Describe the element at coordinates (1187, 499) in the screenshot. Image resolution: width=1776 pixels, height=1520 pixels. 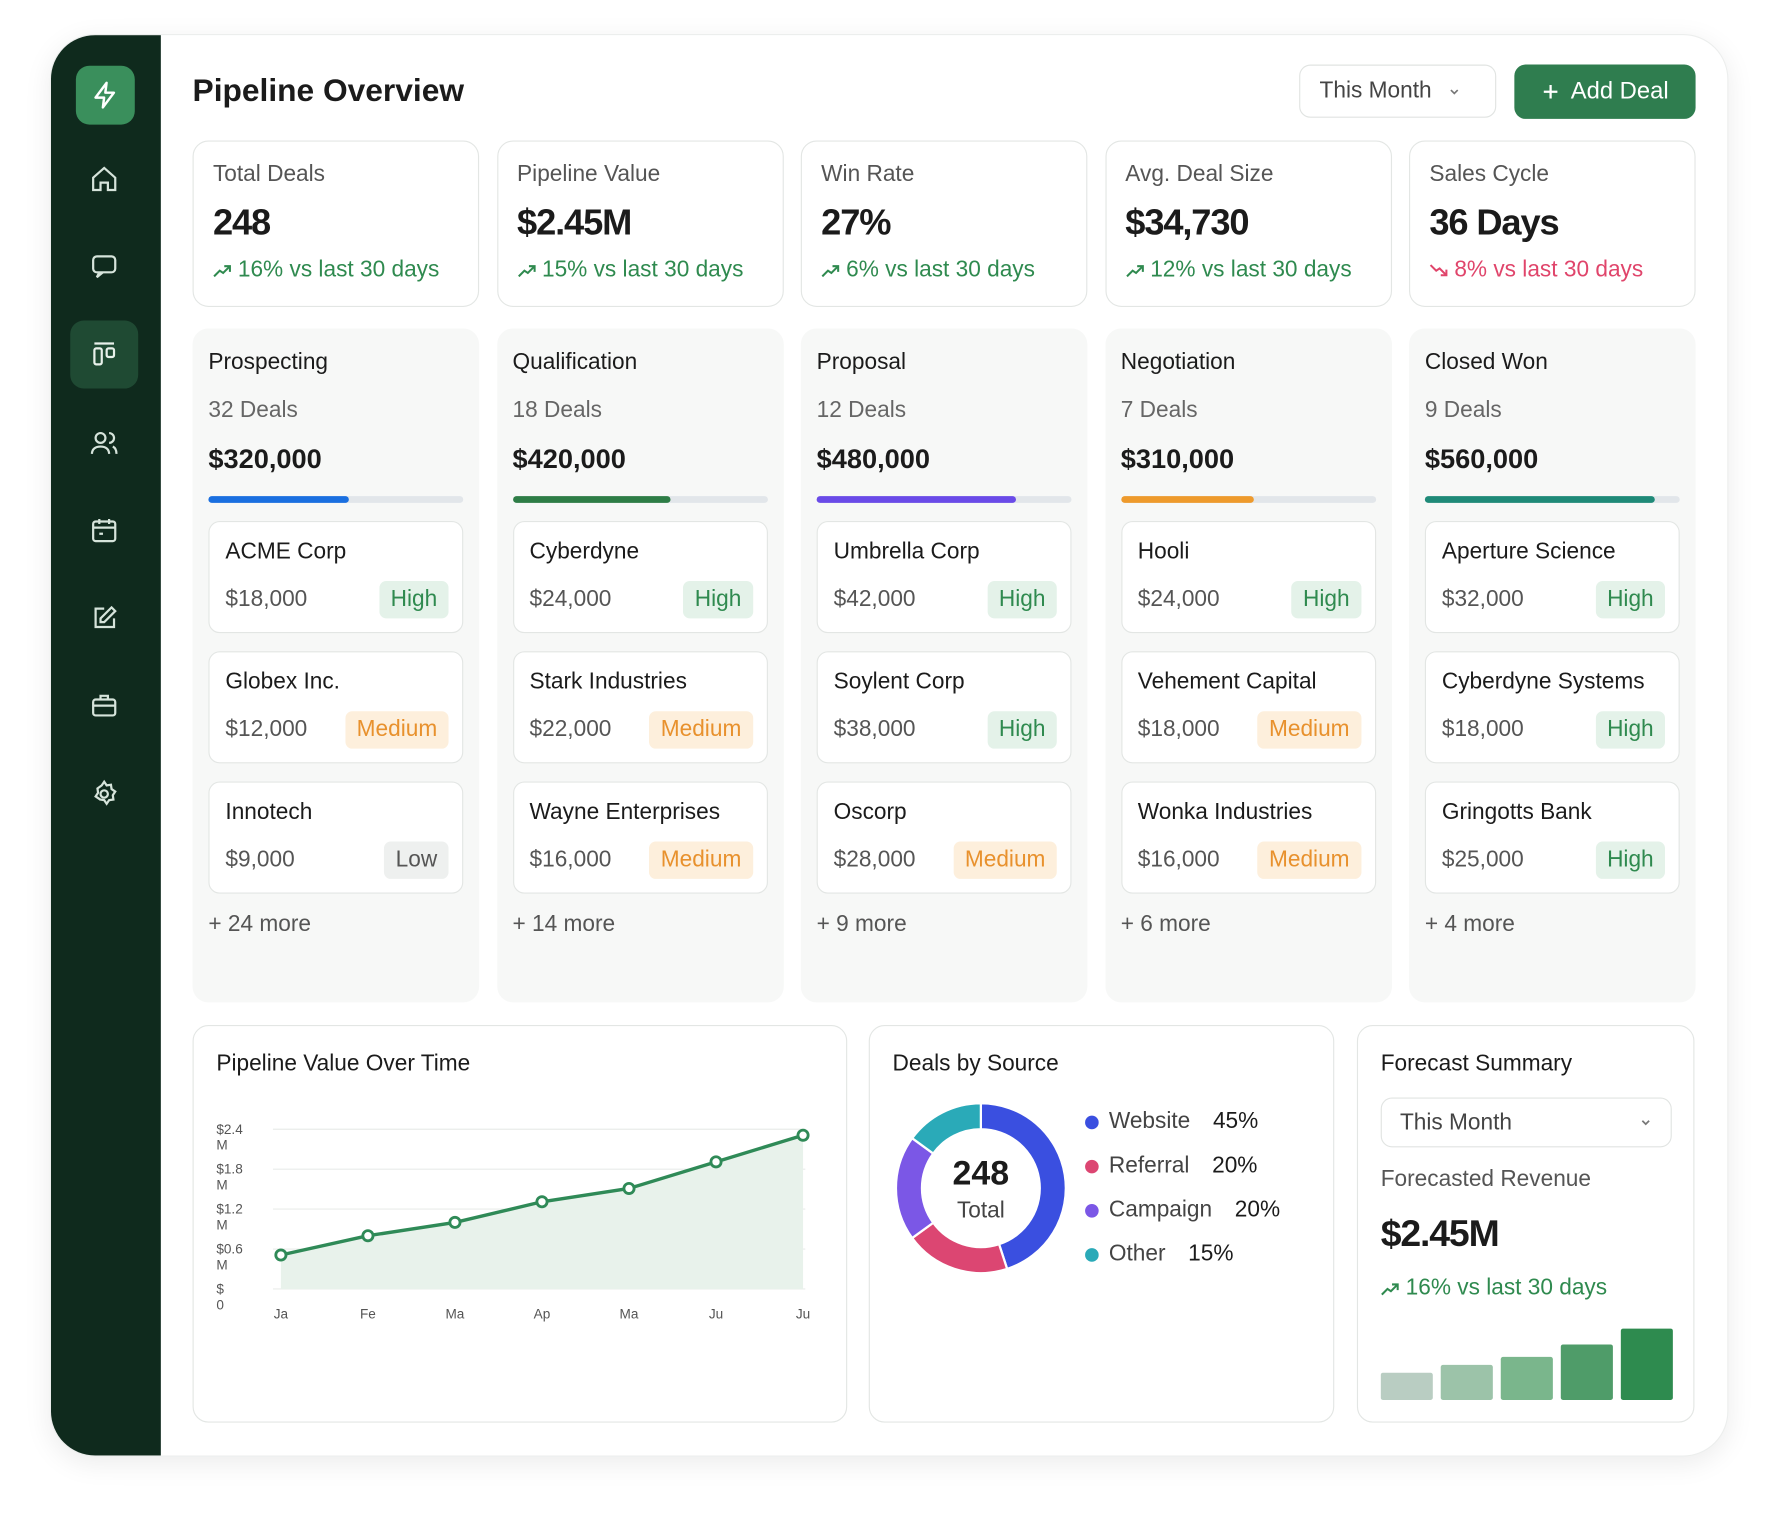
I see `progress-fill` at that location.